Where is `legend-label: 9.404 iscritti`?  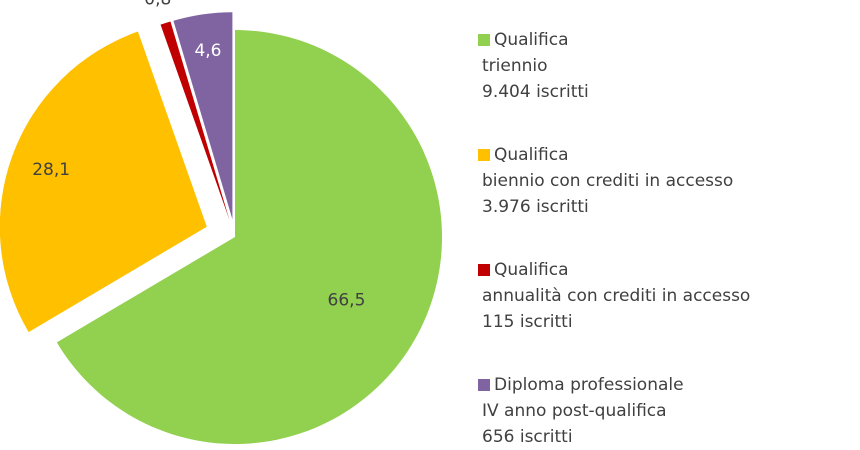 legend-label: 9.404 iscritti is located at coordinates (535, 92).